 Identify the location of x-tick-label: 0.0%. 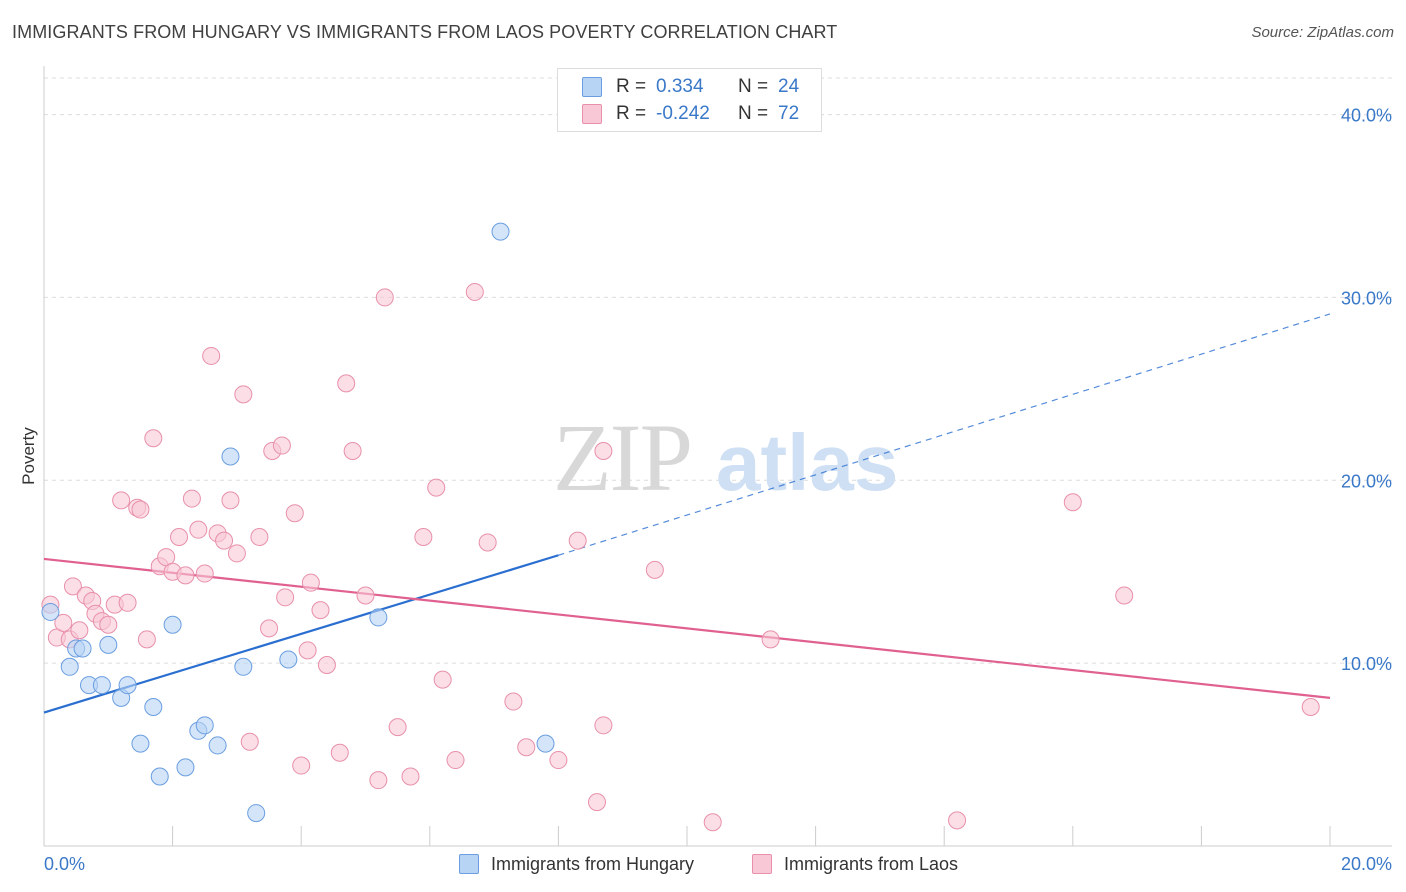
(64, 864).